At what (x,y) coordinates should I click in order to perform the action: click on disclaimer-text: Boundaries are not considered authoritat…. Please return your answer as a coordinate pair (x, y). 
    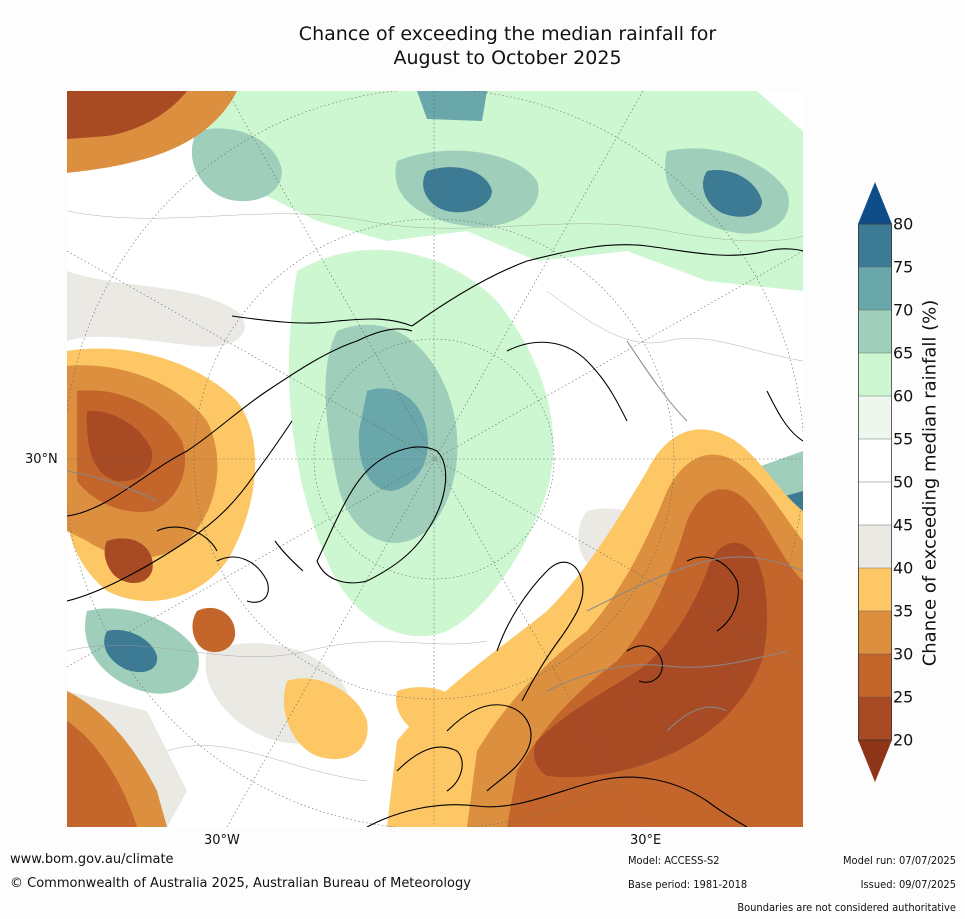
    Looking at the image, I should click on (846, 907).